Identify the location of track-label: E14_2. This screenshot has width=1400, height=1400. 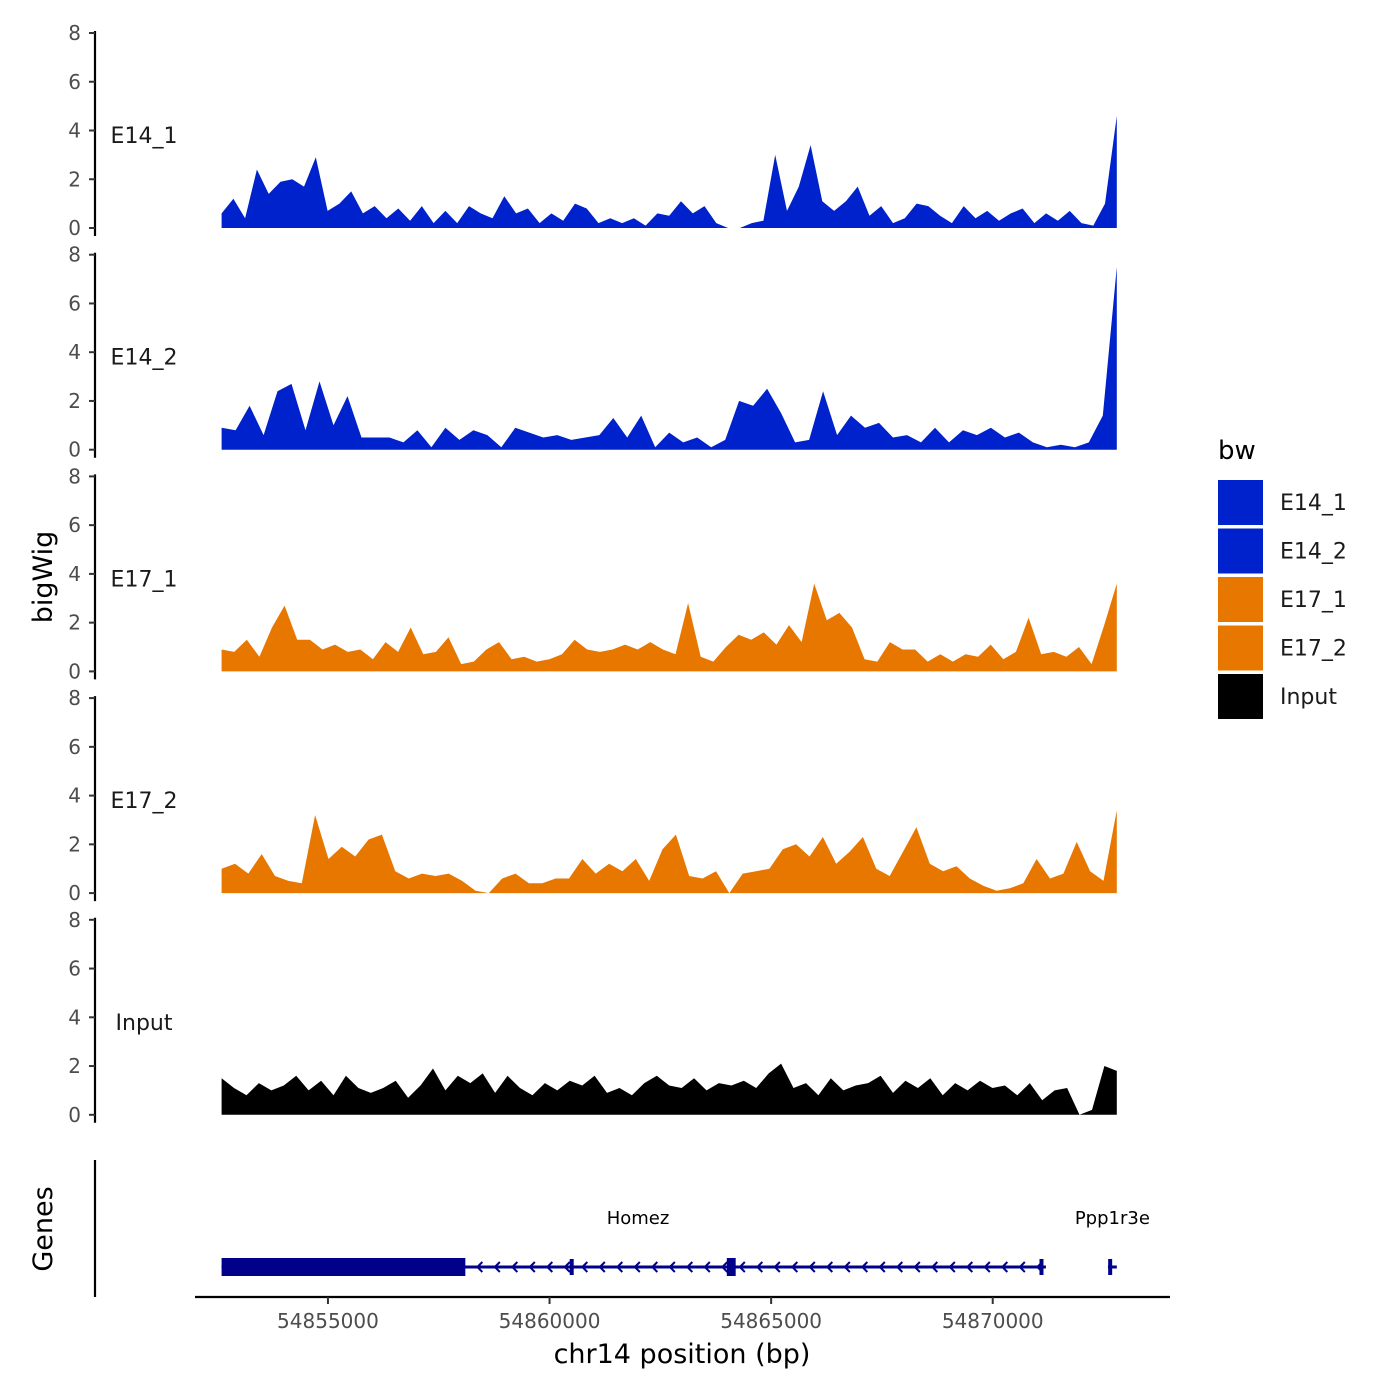
(144, 358).